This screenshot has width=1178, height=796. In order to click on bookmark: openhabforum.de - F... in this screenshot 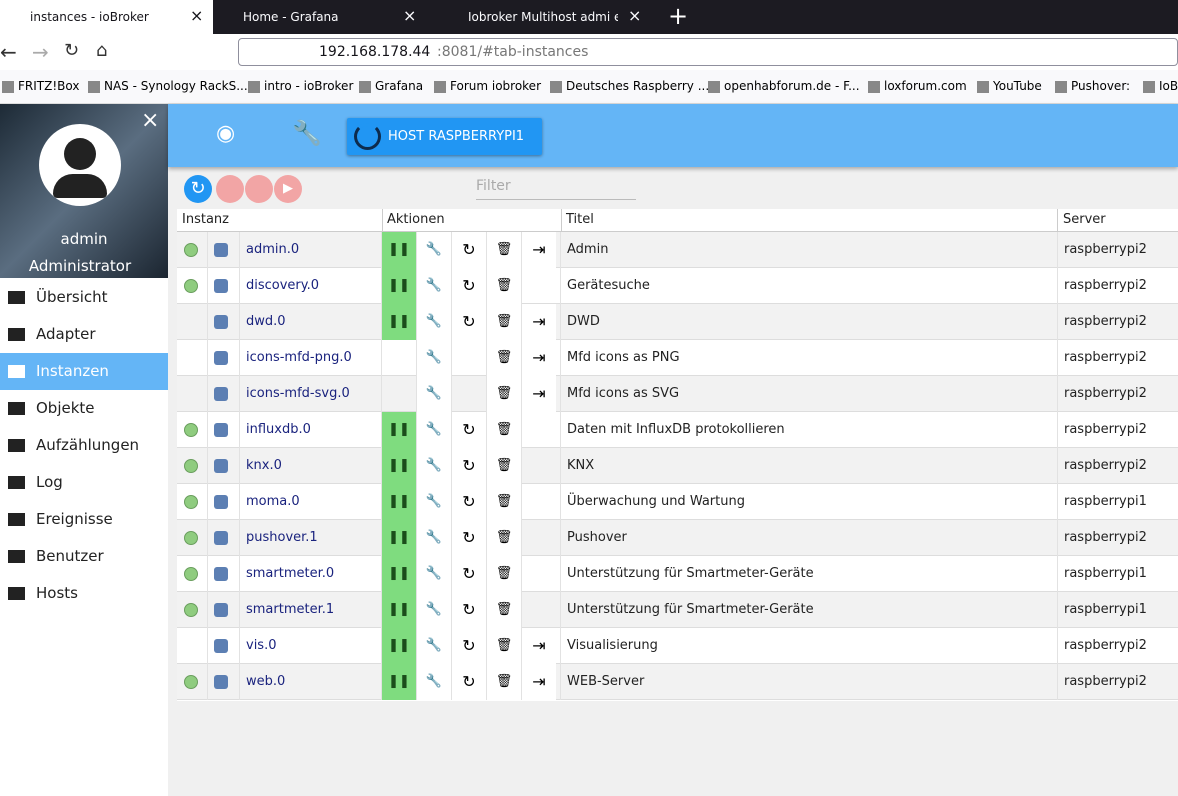, I will do `click(783, 86)`.